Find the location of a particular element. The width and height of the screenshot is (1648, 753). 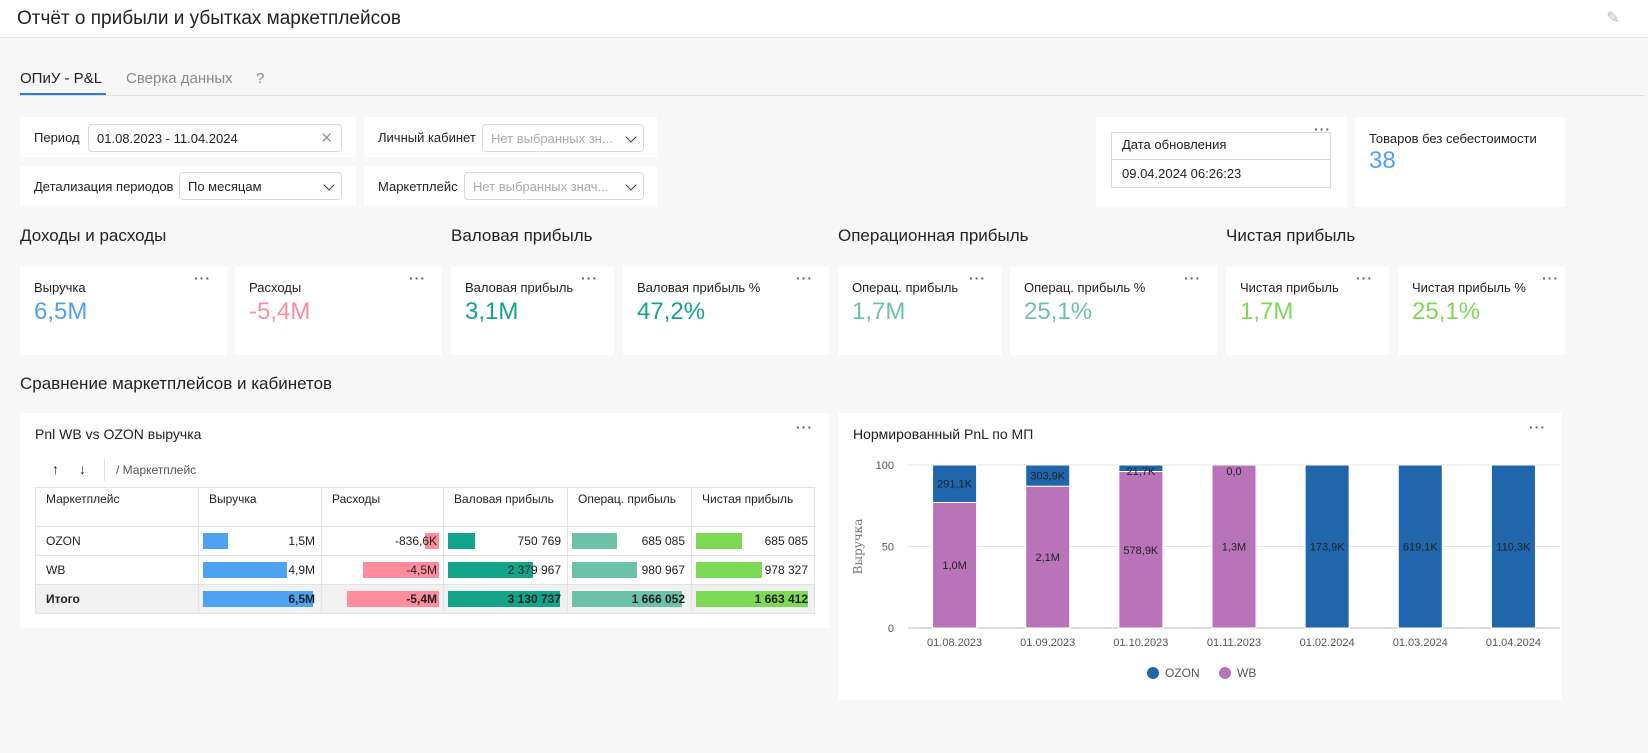

cell-content: 685 085 is located at coordinates (753, 541).